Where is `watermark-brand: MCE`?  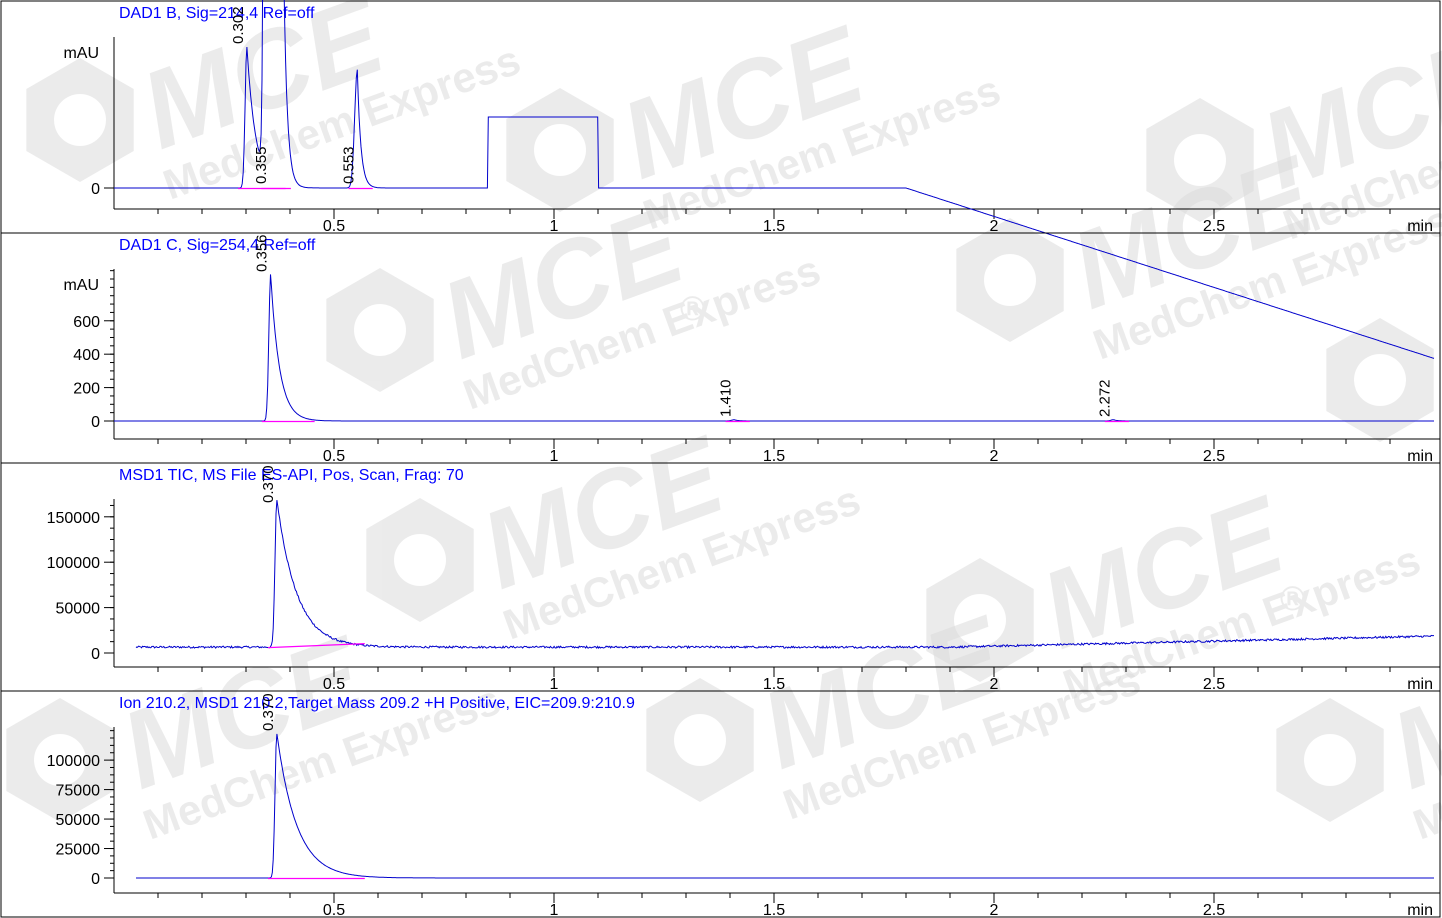 watermark-brand: MCE is located at coordinates (1409, 712).